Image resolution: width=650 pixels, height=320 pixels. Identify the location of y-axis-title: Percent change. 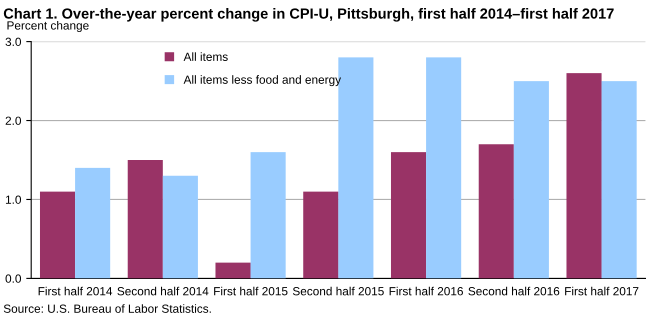
(48, 26).